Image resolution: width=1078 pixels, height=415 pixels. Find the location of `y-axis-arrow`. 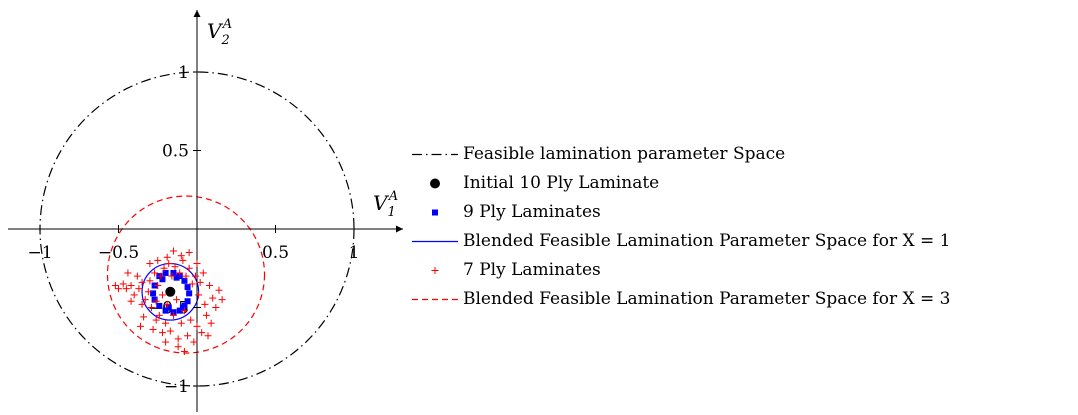

y-axis-arrow is located at coordinates (197, 13).